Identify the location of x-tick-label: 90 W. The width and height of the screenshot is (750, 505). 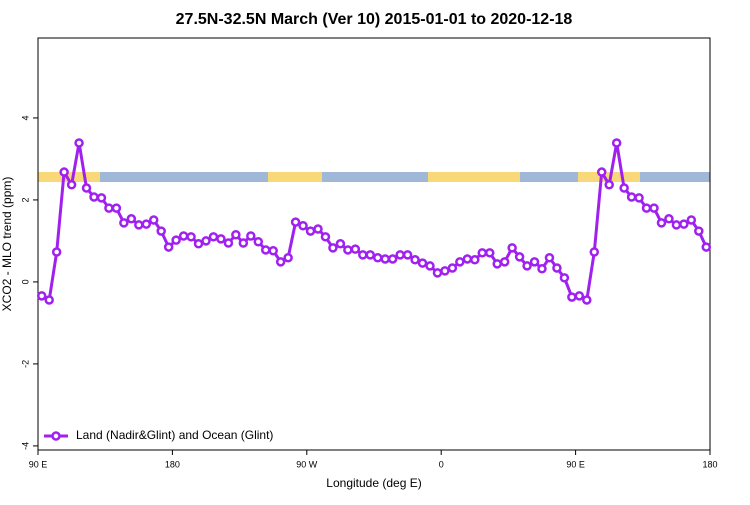
(307, 464).